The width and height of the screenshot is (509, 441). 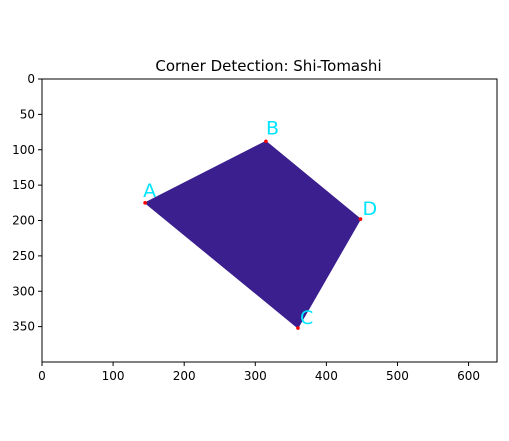 I want to click on x-tick-label: 200, so click(x=184, y=376).